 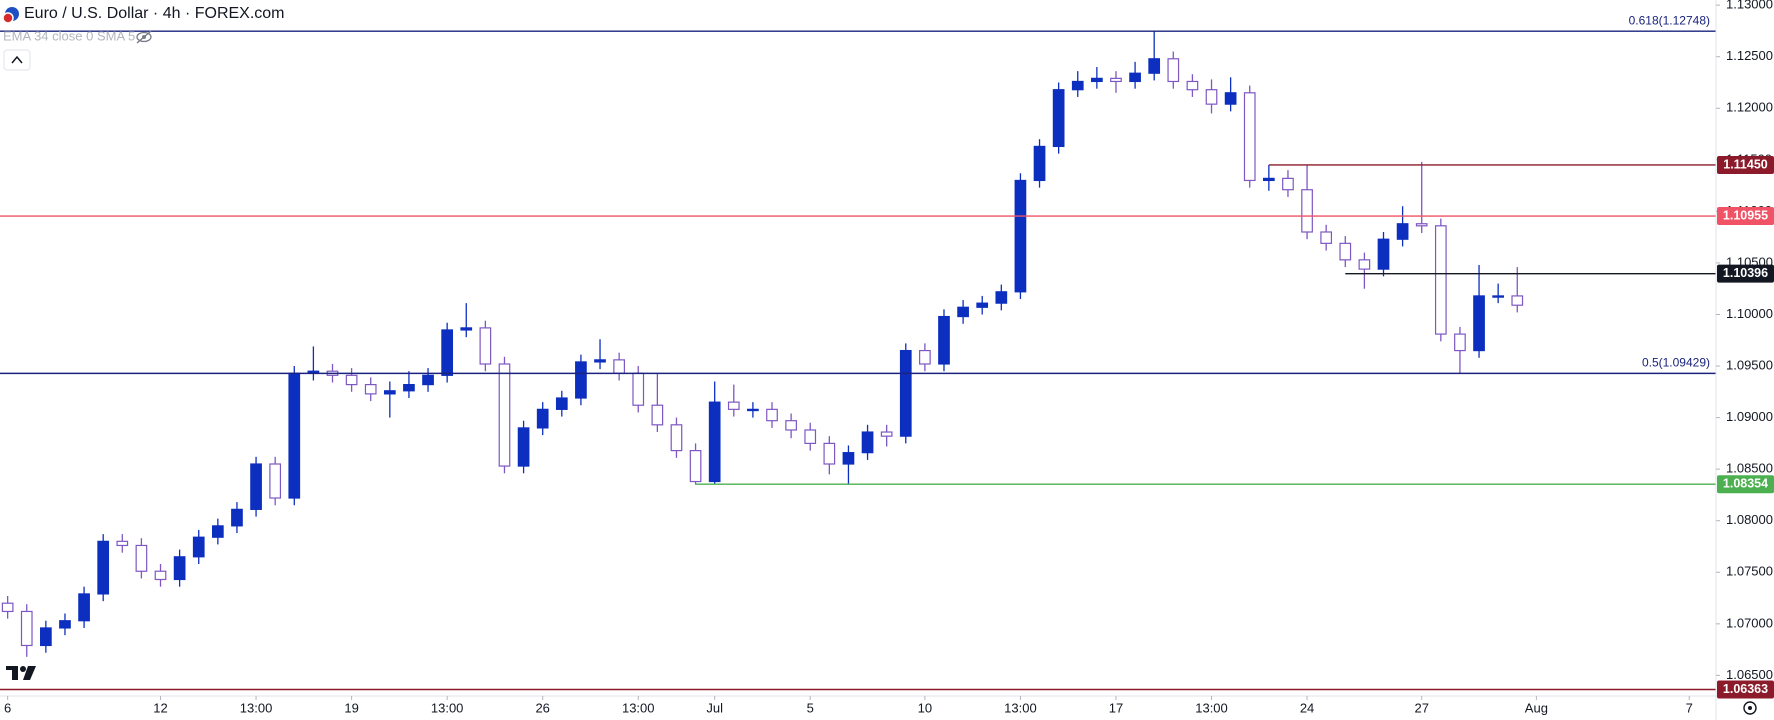 What do you see at coordinates (1749, 107) in the screenshot?
I see `y-tick-label: 1.12000` at bounding box center [1749, 107].